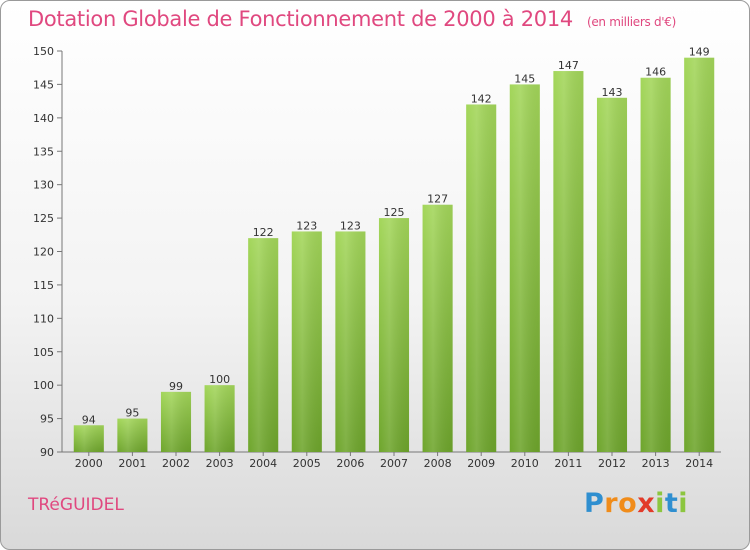  What do you see at coordinates (594, 503) in the screenshot?
I see `logo-letter: P` at bounding box center [594, 503].